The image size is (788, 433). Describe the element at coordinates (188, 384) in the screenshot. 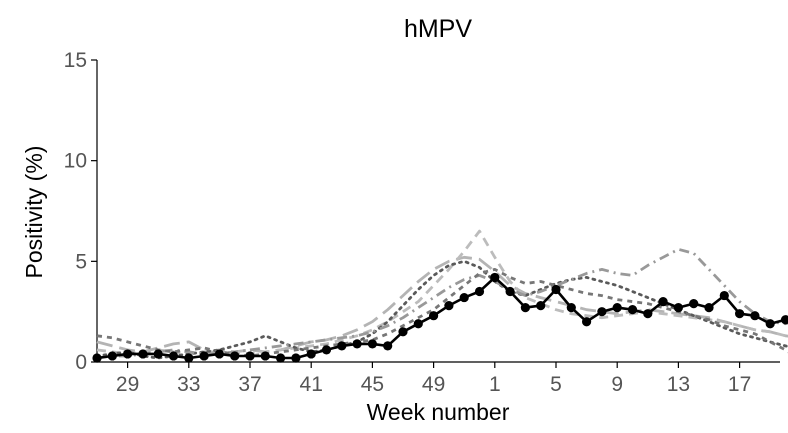

I see `x-tick-label: 33` at that location.